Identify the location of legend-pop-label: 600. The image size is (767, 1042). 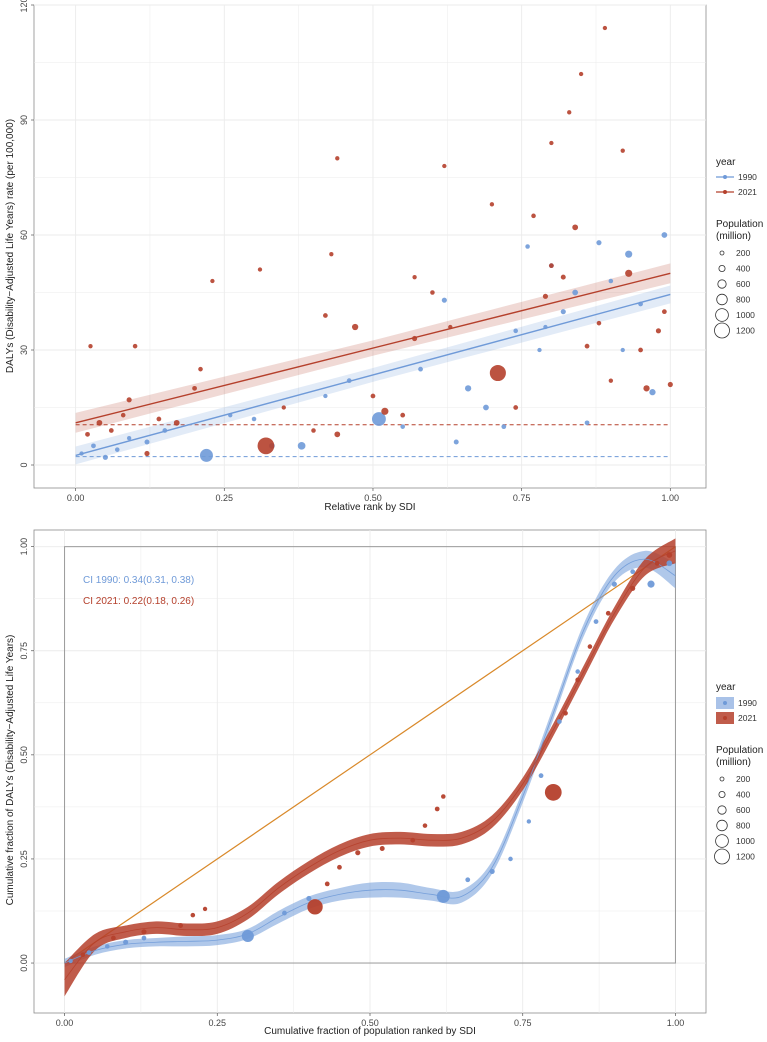
(743, 810).